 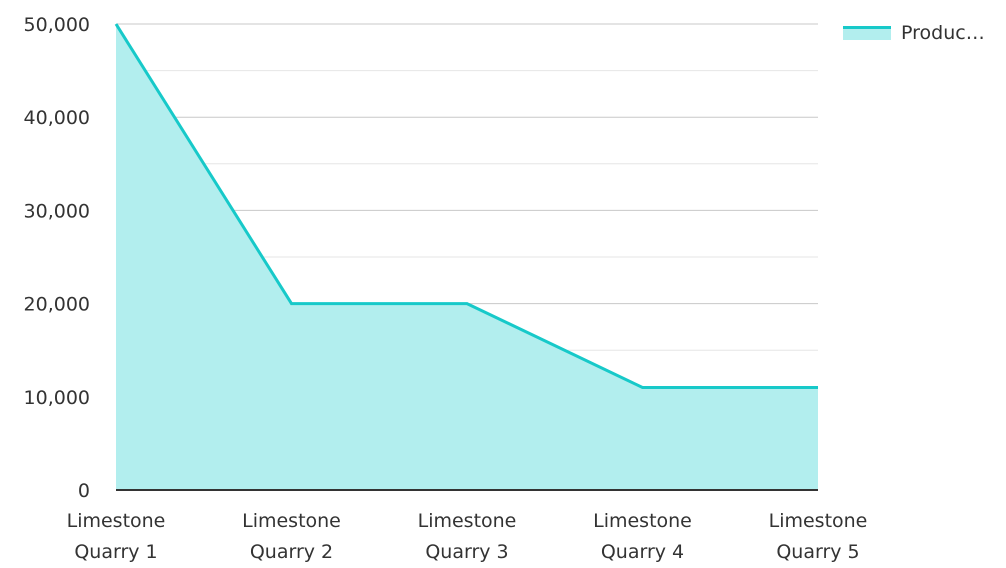 What do you see at coordinates (467, 536) in the screenshot?
I see `x-tick-label: Limestone Quarry 3` at bounding box center [467, 536].